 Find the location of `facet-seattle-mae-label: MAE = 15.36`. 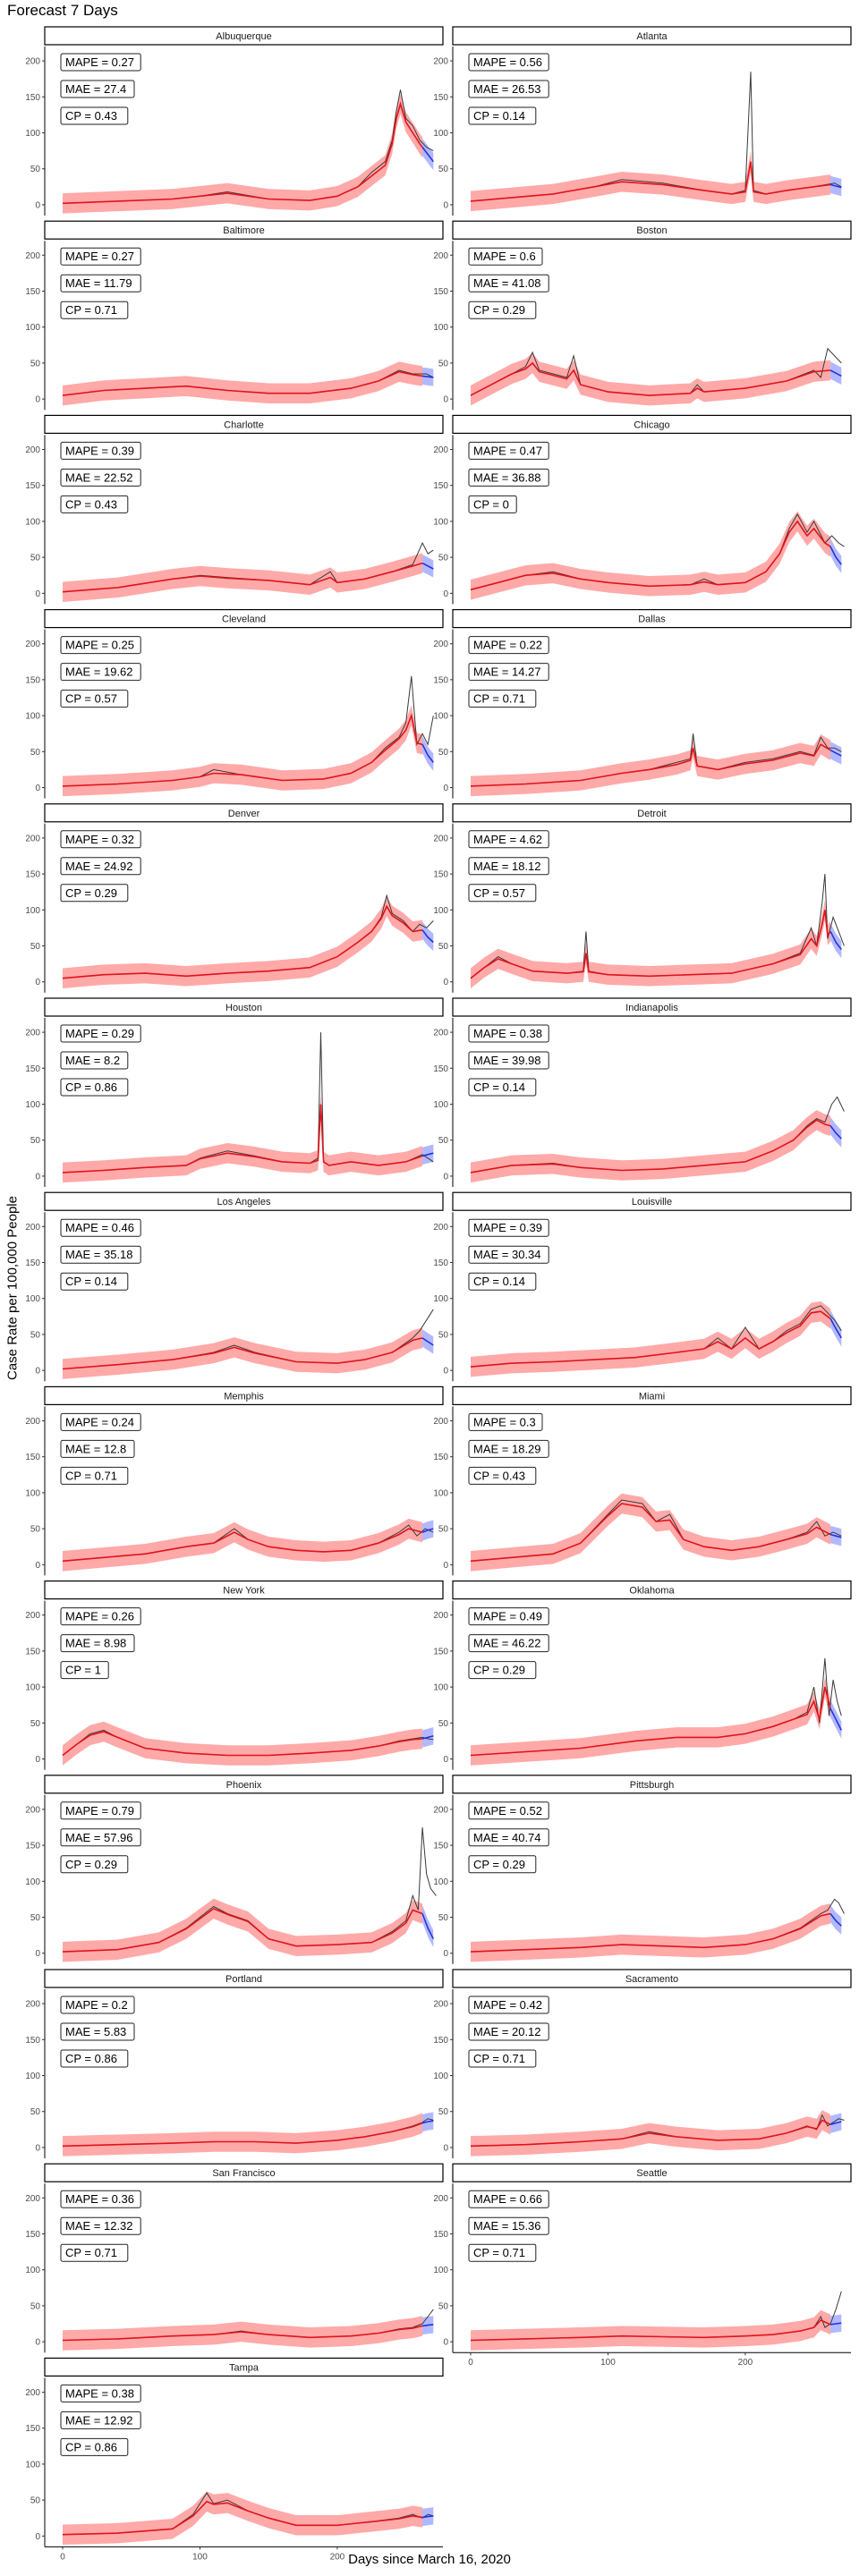

facet-seattle-mae-label: MAE = 15.36 is located at coordinates (507, 2226).